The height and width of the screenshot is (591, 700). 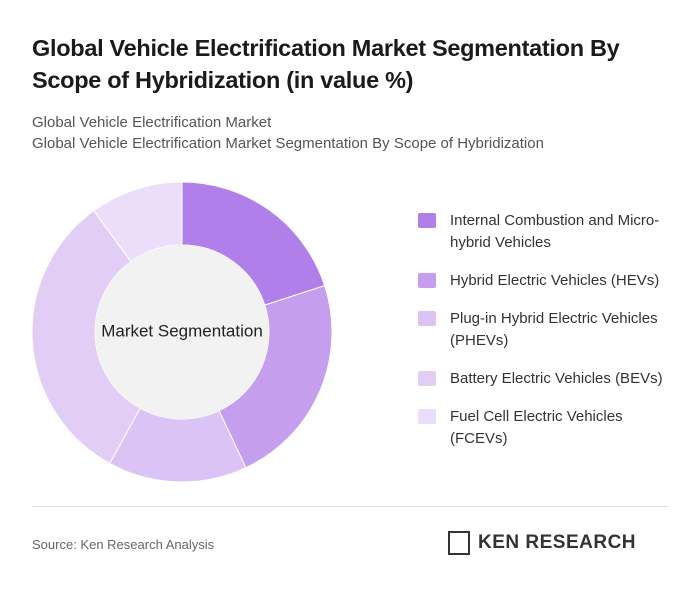 I want to click on legend-label: Battery Electric Vehicles (BEVs), so click(x=556, y=378).